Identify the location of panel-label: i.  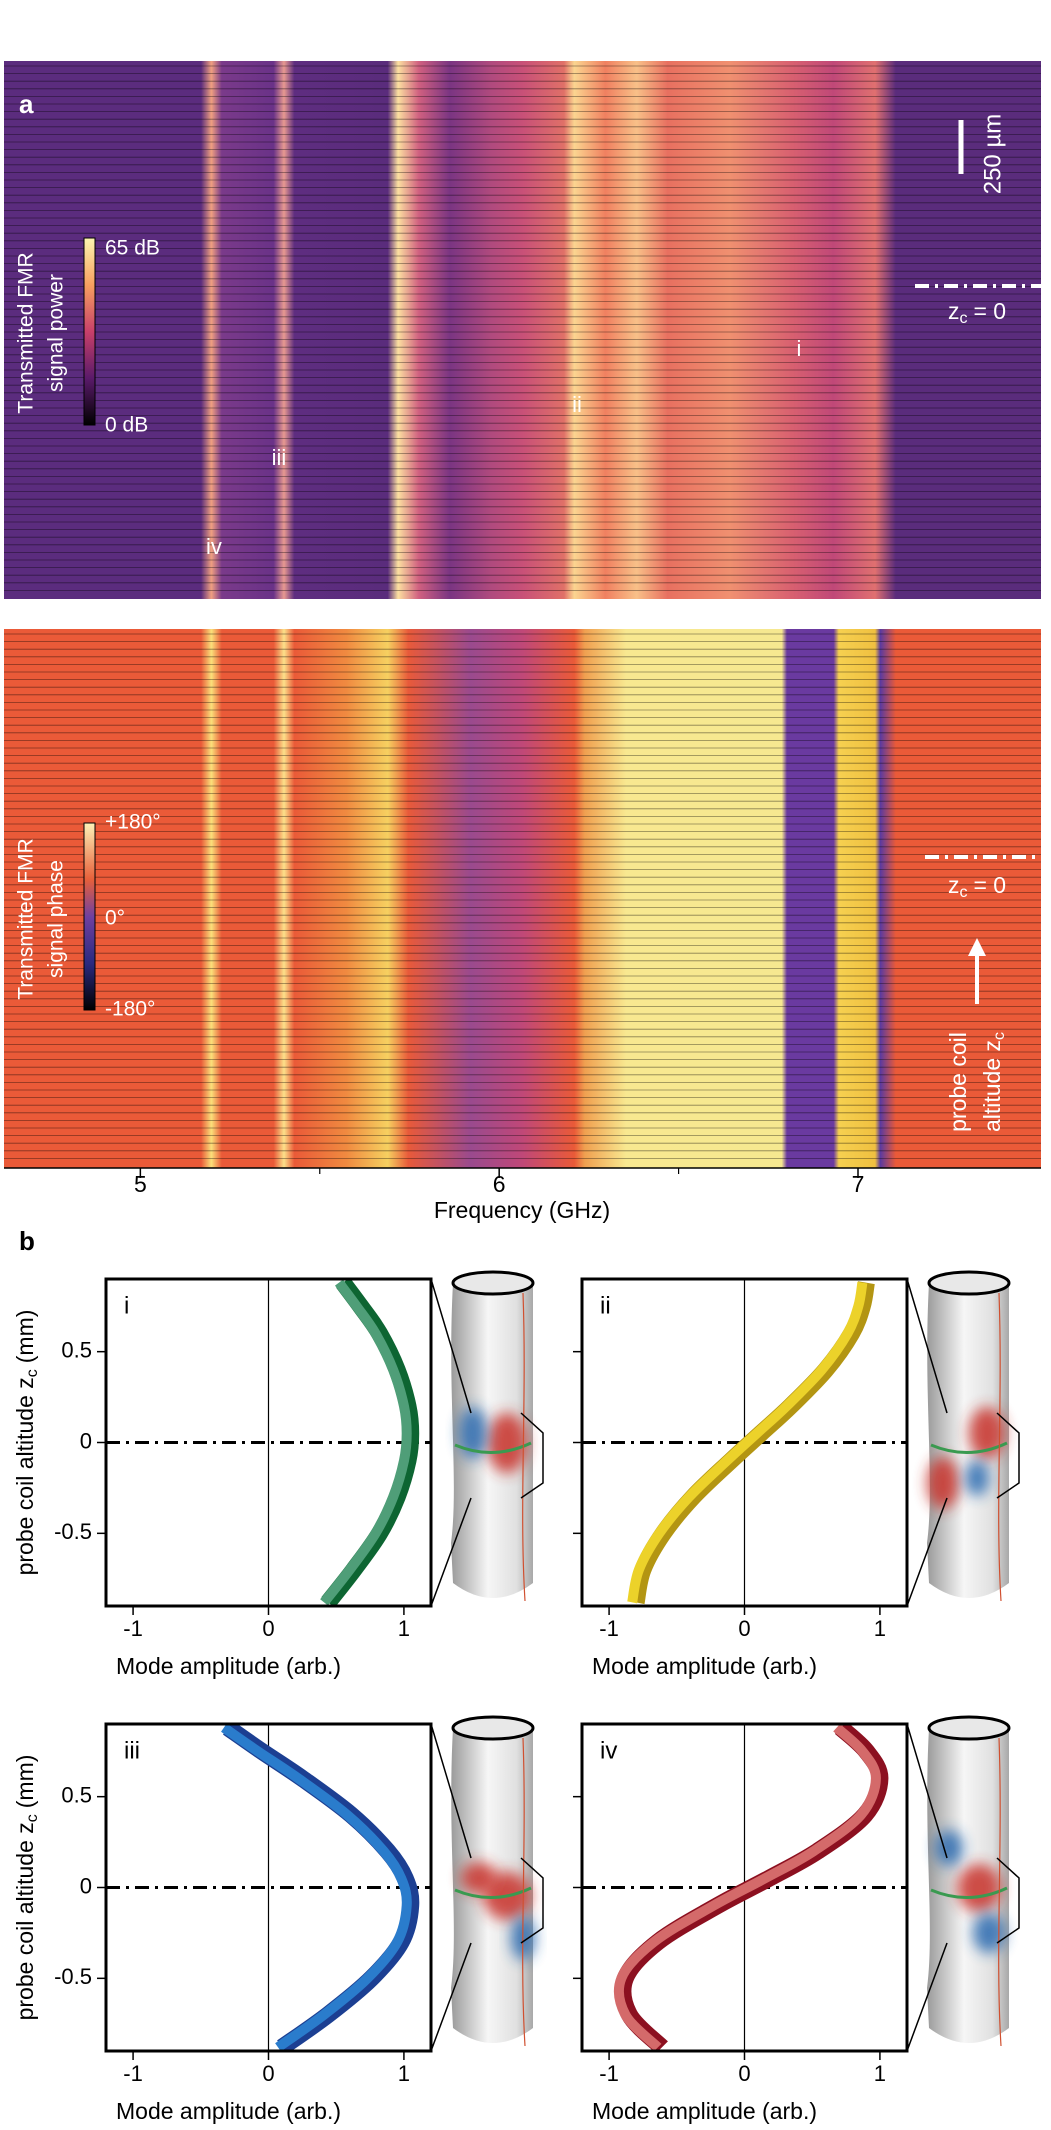
(126, 1305).